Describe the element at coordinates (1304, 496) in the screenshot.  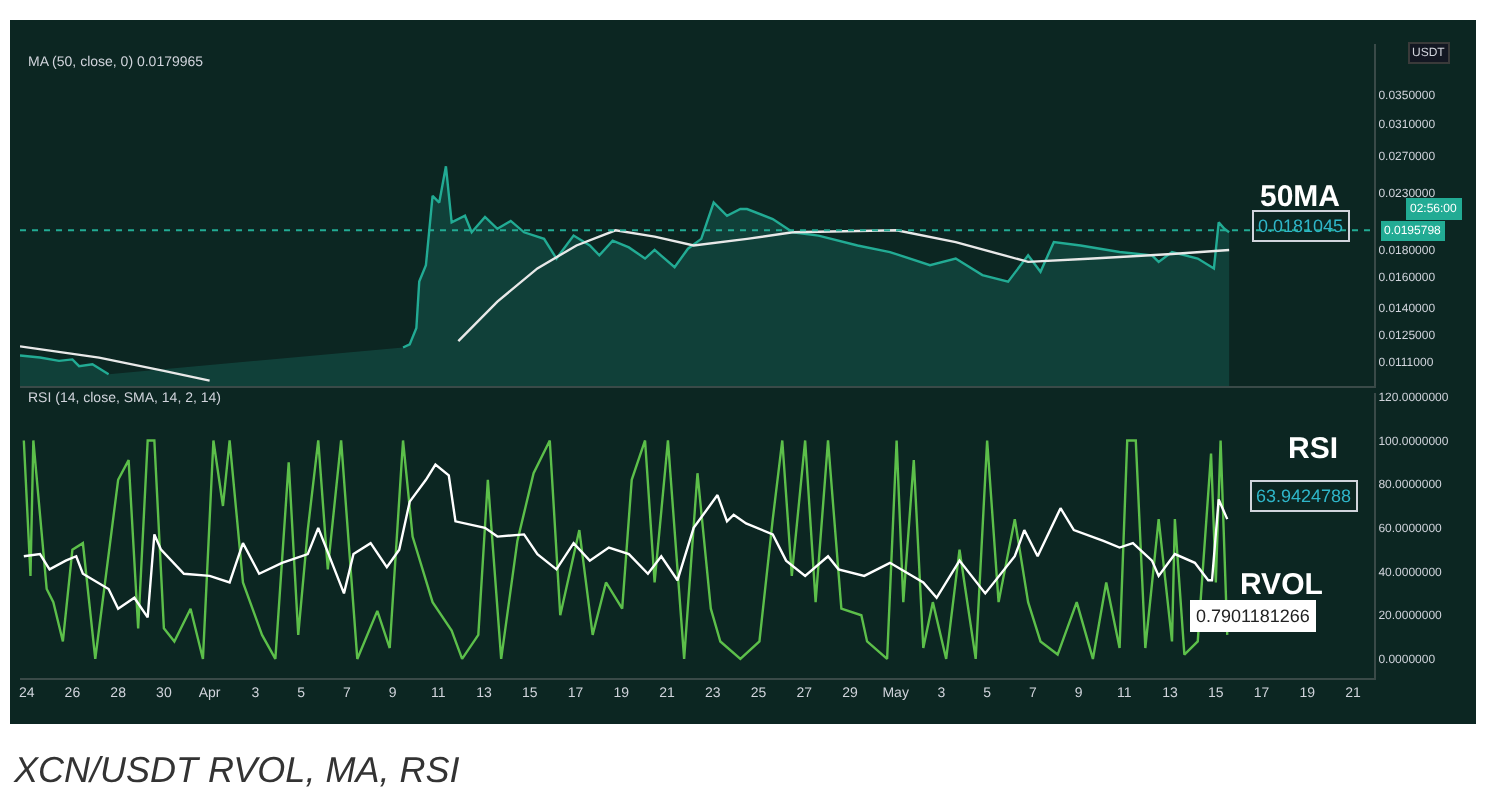
I see `annotation: 63.9424788` at that location.